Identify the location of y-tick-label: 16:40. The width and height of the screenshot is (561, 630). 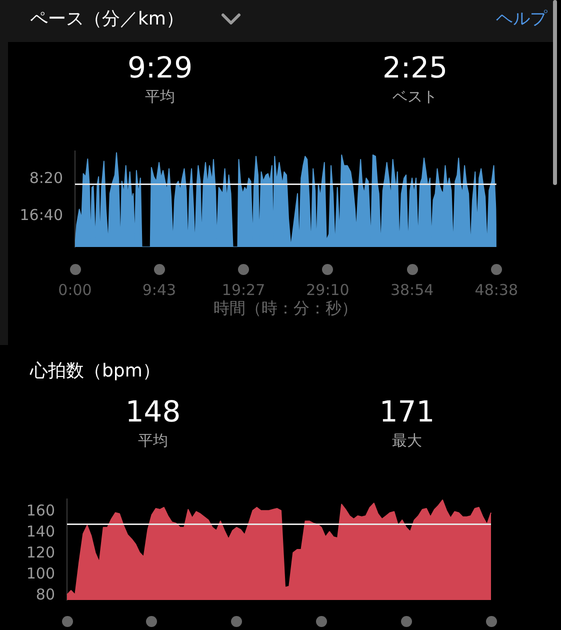
(41, 215).